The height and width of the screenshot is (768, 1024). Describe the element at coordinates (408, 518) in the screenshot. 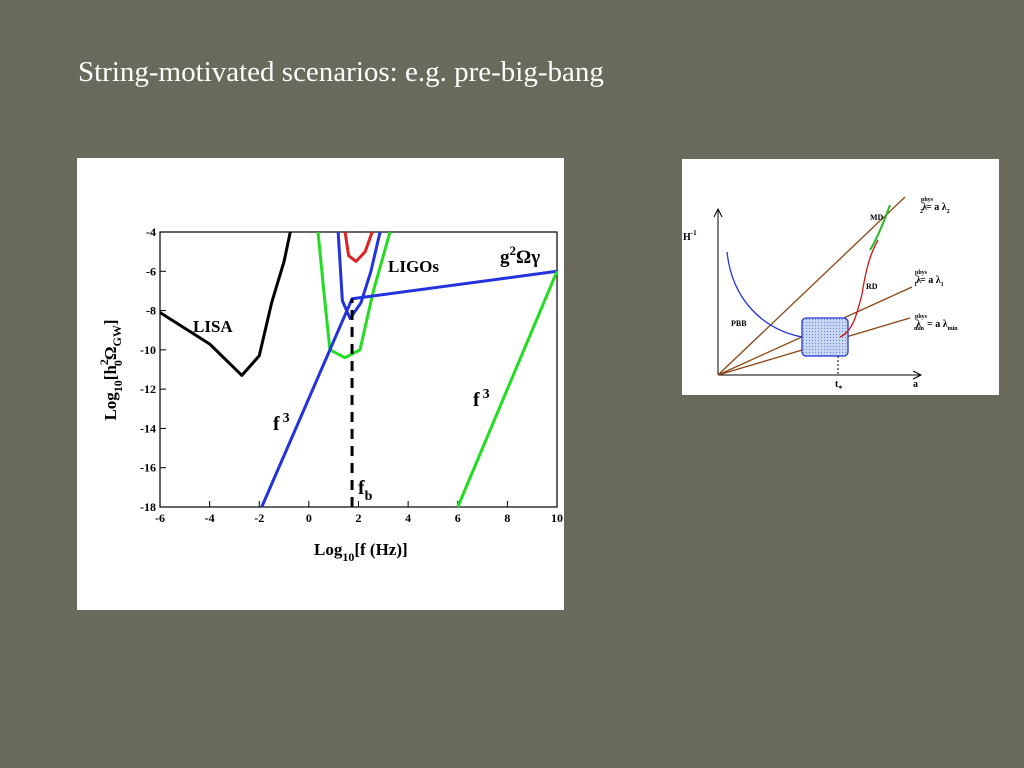

I see `x-tick-label: 4` at that location.